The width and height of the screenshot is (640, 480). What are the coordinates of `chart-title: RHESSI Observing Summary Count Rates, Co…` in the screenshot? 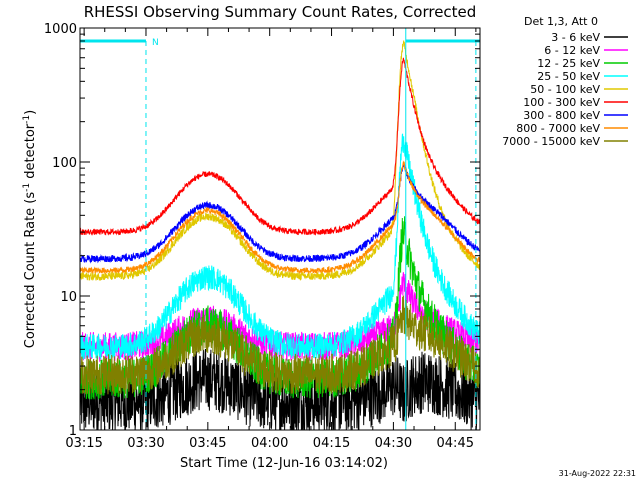 It's located at (280, 12).